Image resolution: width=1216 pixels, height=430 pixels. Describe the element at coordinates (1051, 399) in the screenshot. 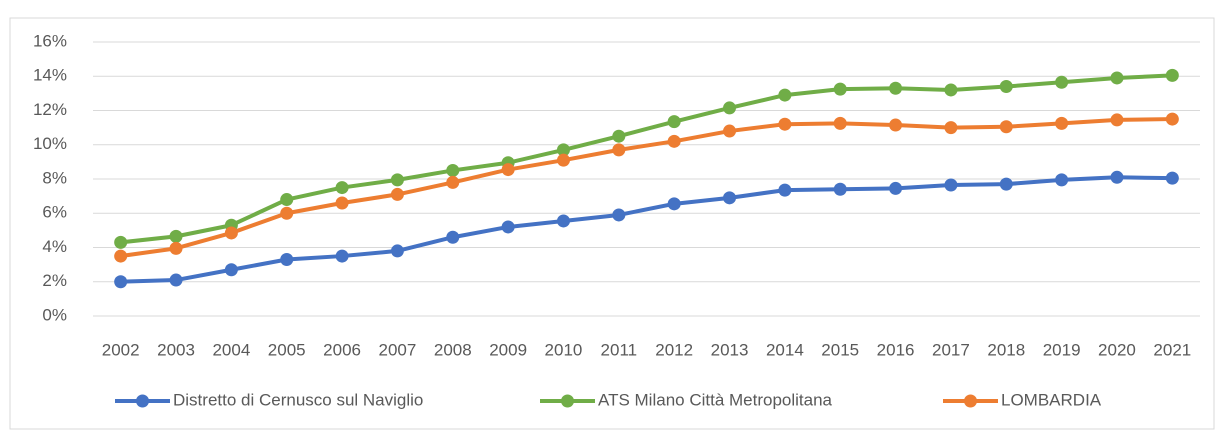

I see `legend-label: LOMBARDIA` at that location.